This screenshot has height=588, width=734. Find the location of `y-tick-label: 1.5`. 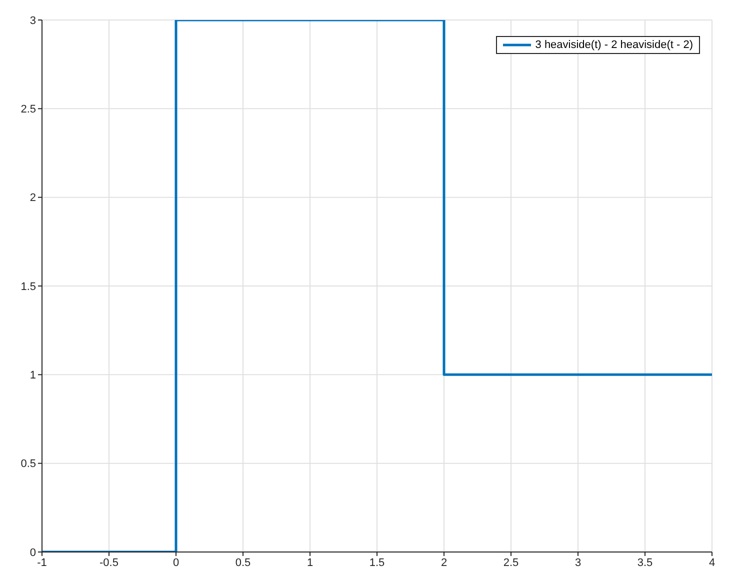

y-tick-label: 1.5 is located at coordinates (28, 286).